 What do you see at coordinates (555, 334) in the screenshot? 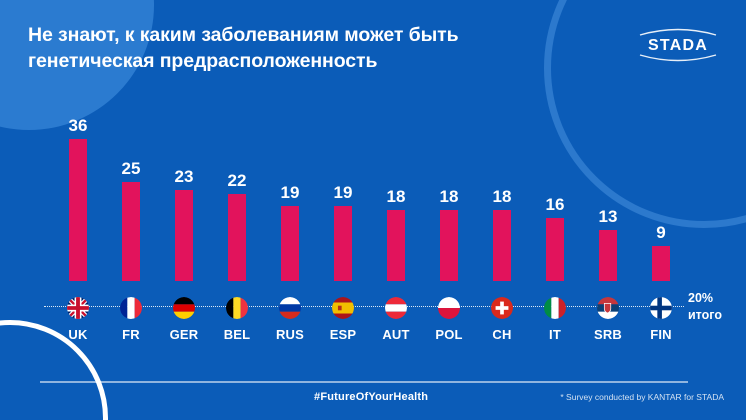
I see `country-label-it: IT` at bounding box center [555, 334].